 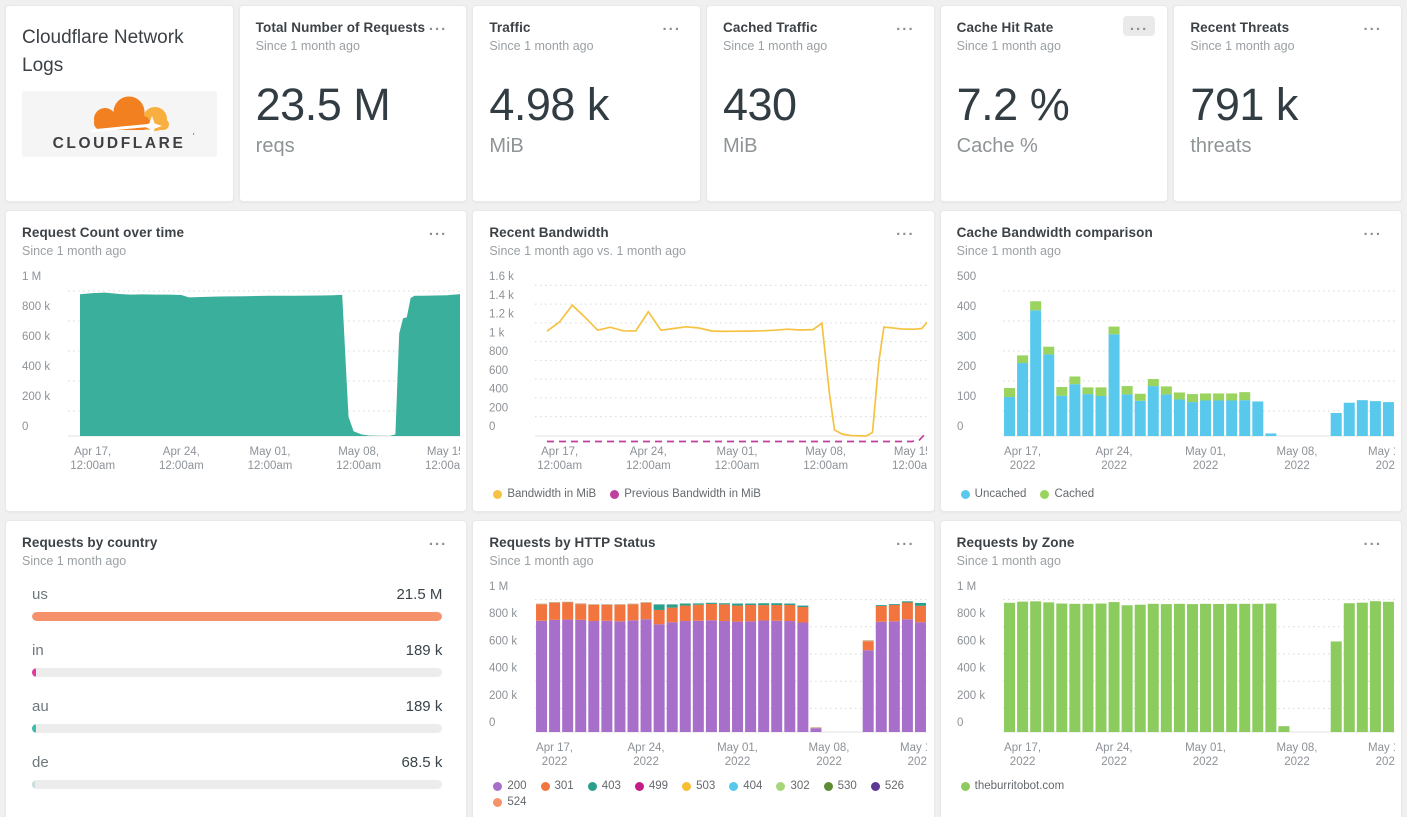 What do you see at coordinates (745, 786) in the screenshot?
I see `legend-item: 404` at bounding box center [745, 786].